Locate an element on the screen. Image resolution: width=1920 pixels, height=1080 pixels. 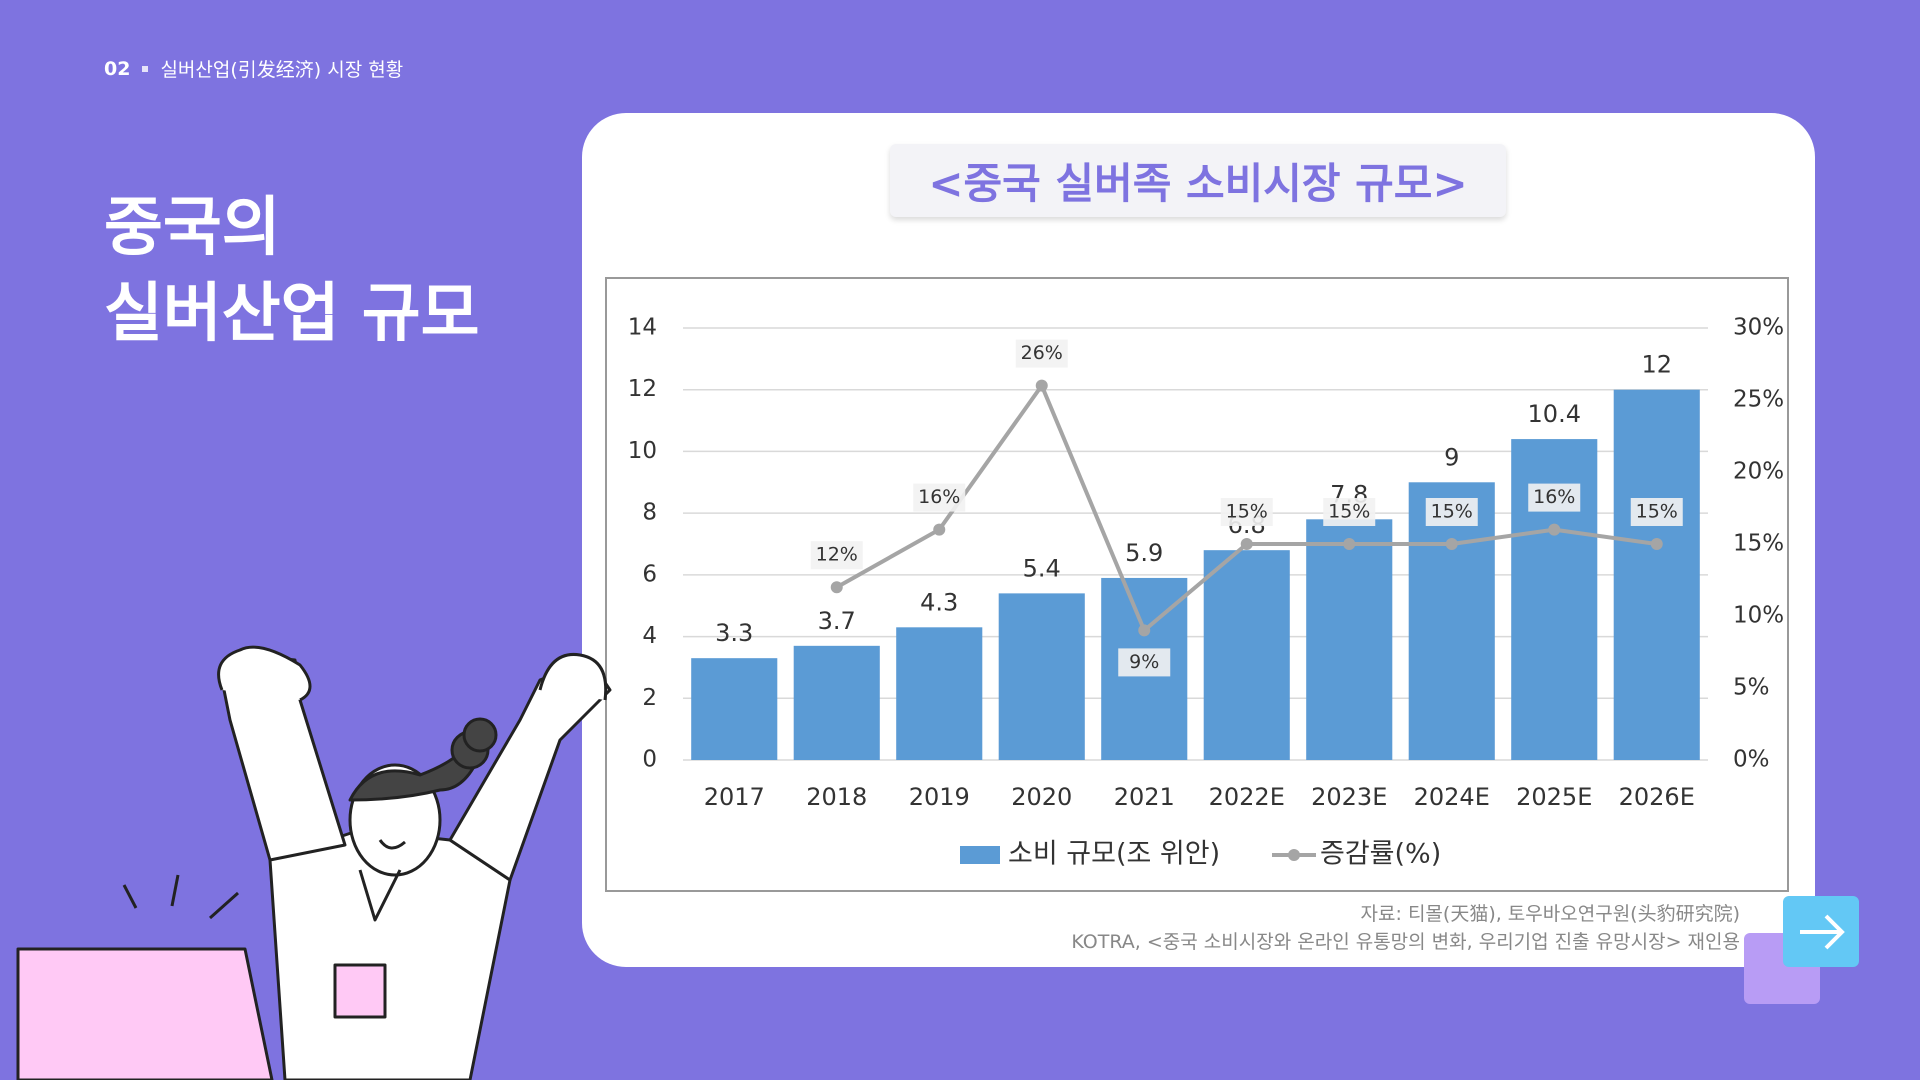
section-title: 실버산업(引发经济) 시장 현황 is located at coordinates (282, 70).